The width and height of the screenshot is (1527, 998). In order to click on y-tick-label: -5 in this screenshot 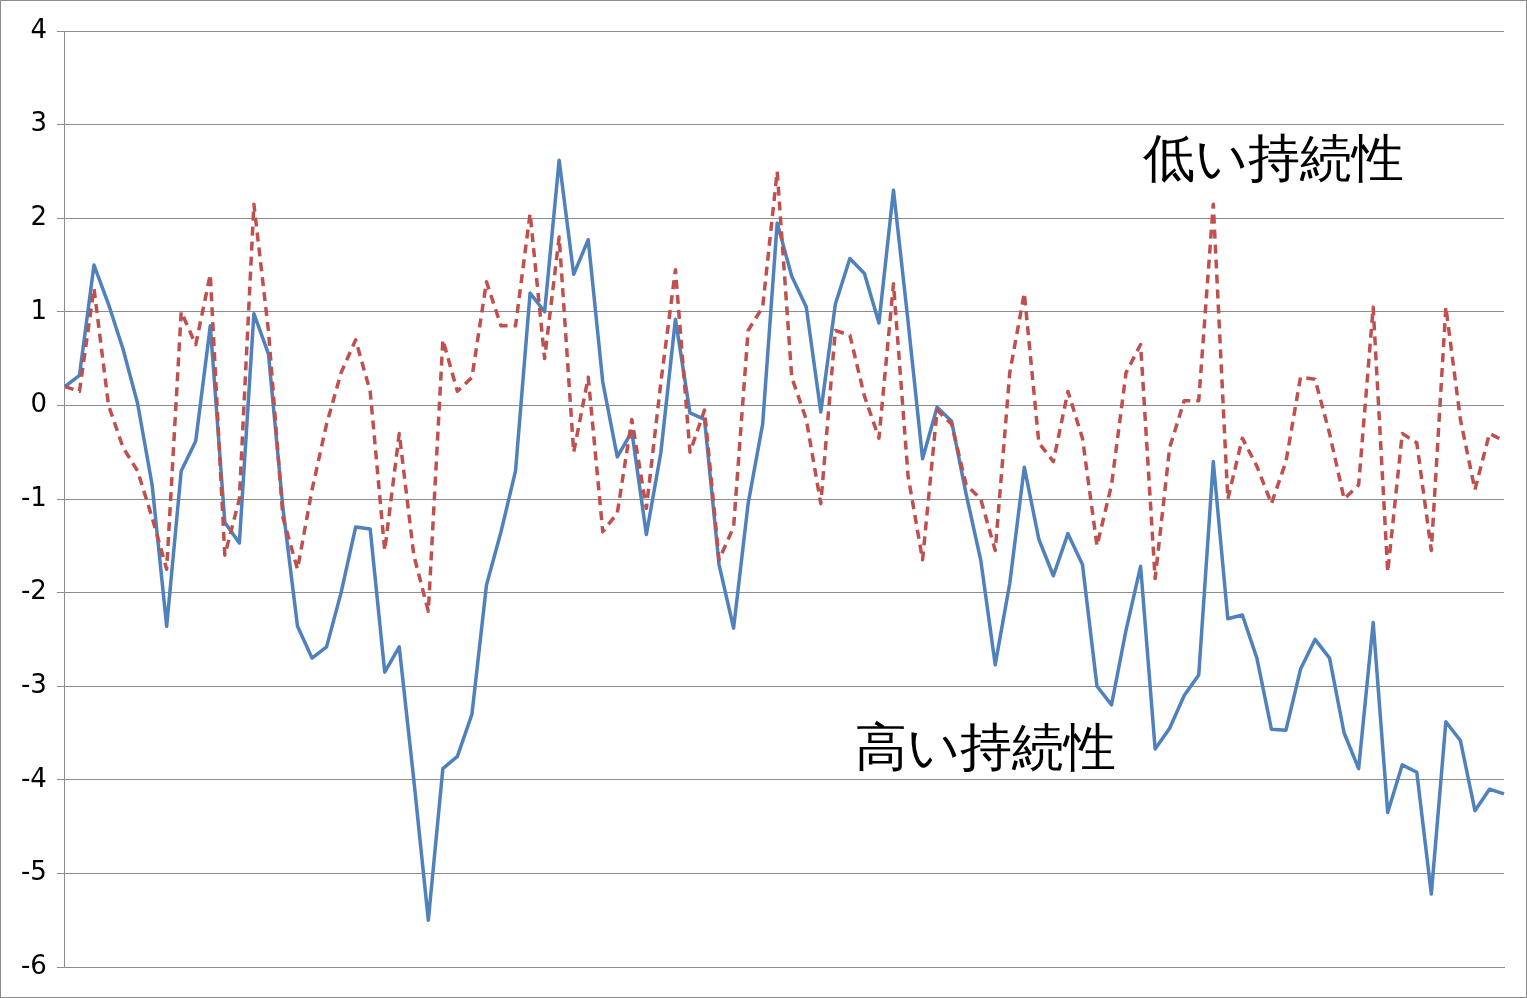, I will do `click(33, 871)`.